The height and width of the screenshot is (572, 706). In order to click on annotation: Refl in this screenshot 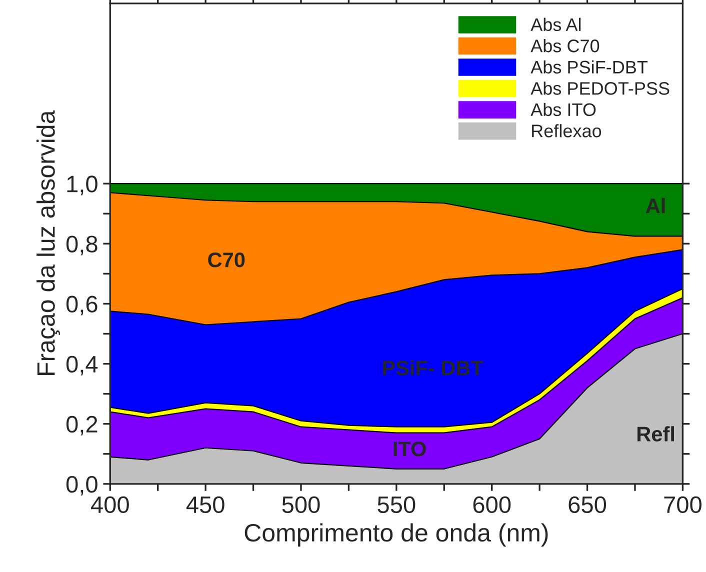, I will do `click(656, 434)`.